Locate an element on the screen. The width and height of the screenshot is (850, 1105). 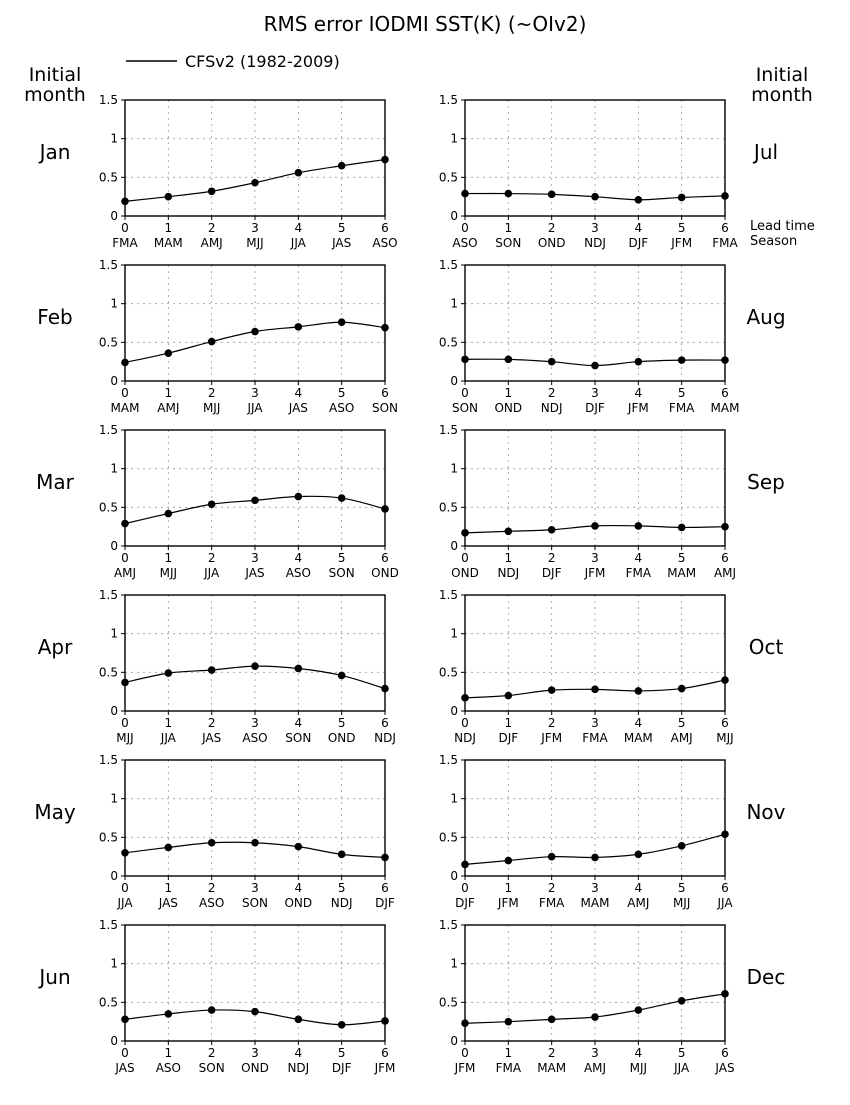
panel-feb-xtick-label: 2 is located at coordinates (212, 393).